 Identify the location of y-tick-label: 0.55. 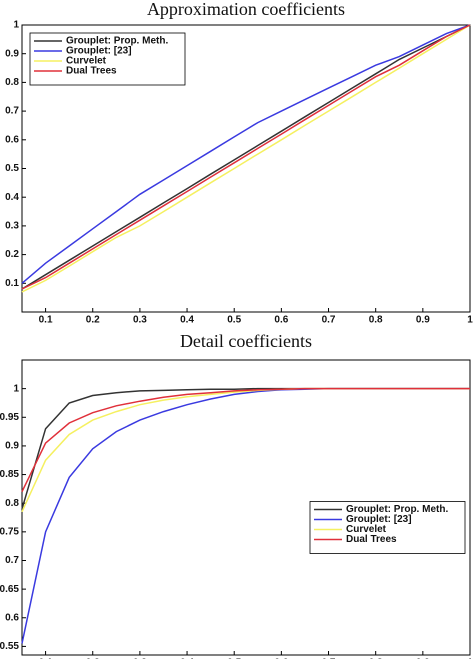
(9, 646).